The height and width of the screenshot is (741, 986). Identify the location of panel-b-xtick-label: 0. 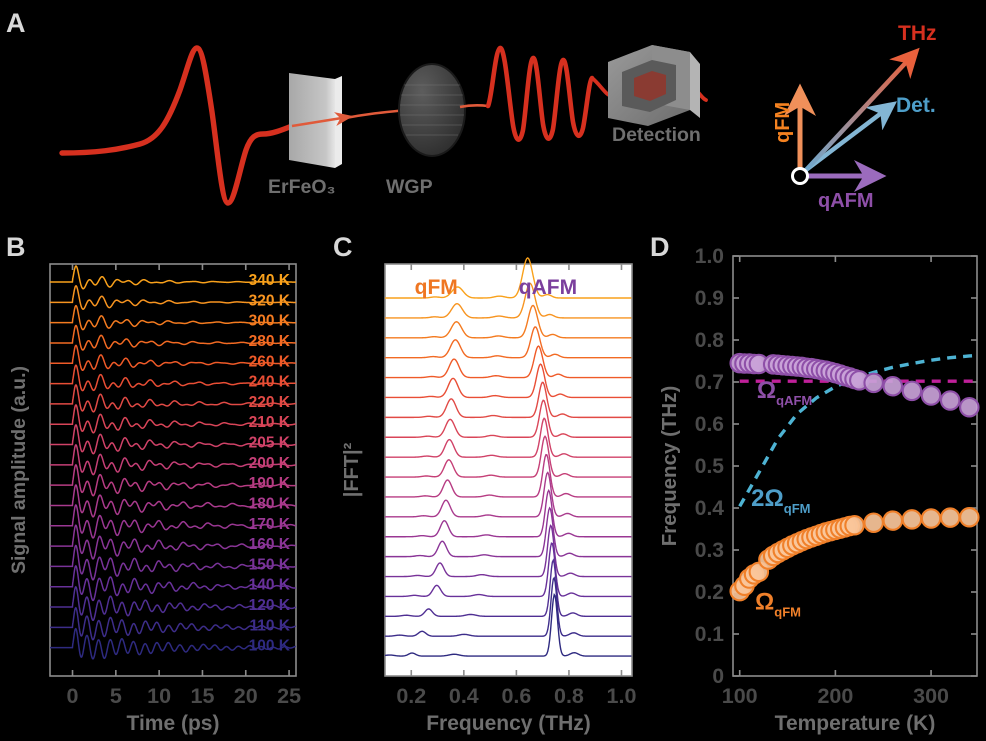
(73, 696).